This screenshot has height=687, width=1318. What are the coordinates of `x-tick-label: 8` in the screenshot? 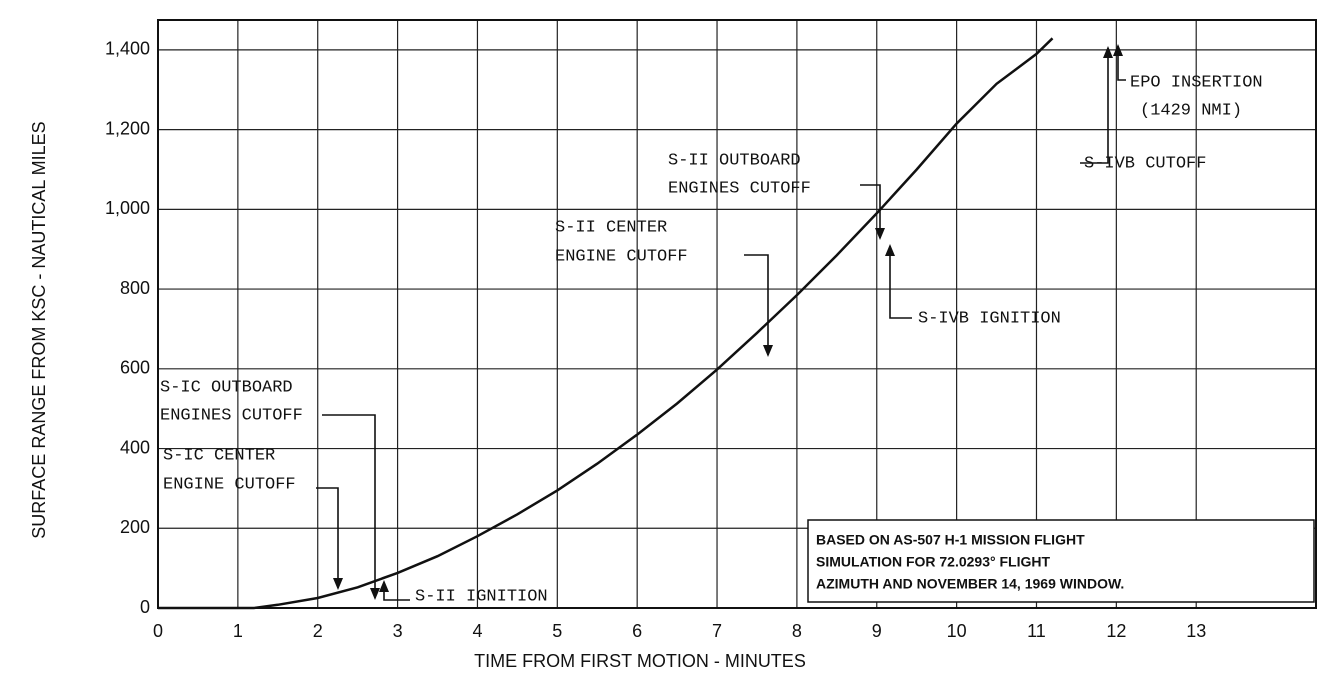 It's located at (797, 631).